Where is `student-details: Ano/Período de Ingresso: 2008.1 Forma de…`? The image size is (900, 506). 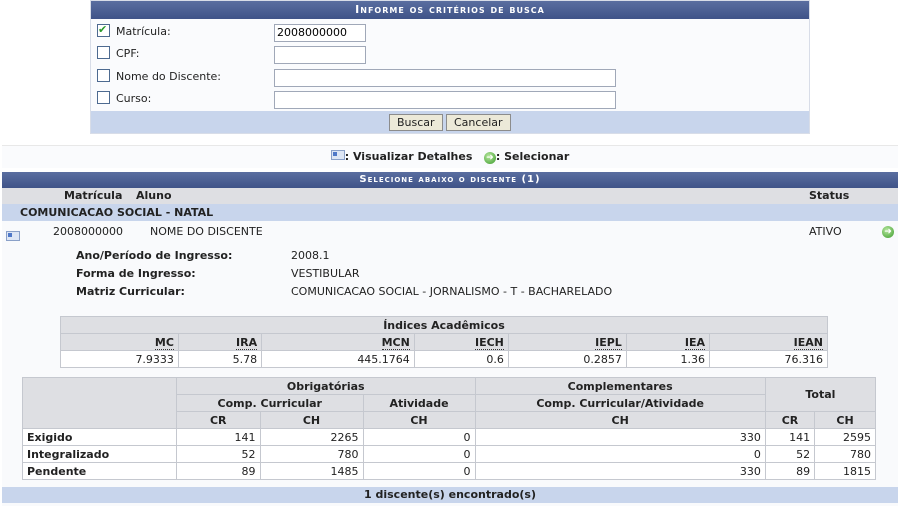 student-details: Ano/Período de Ingresso: 2008.1 Forma de… is located at coordinates (450, 279).